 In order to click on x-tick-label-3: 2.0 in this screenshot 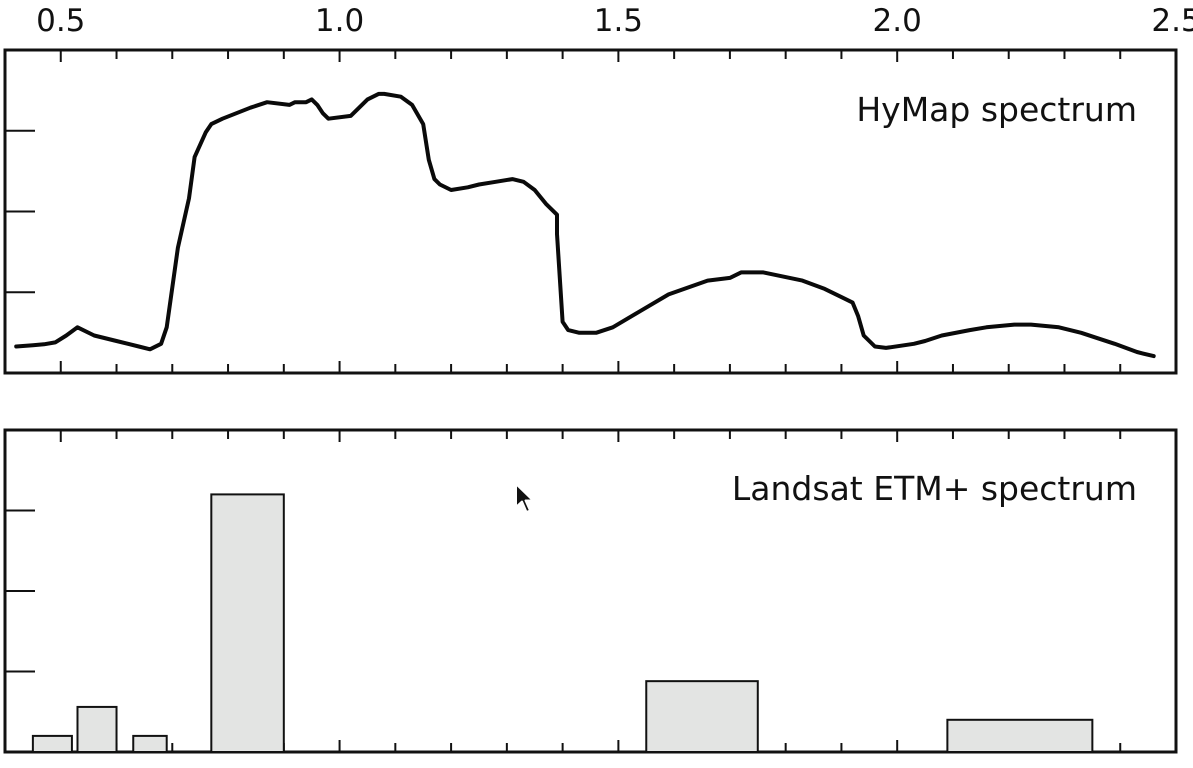, I will do `click(897, 21)`.